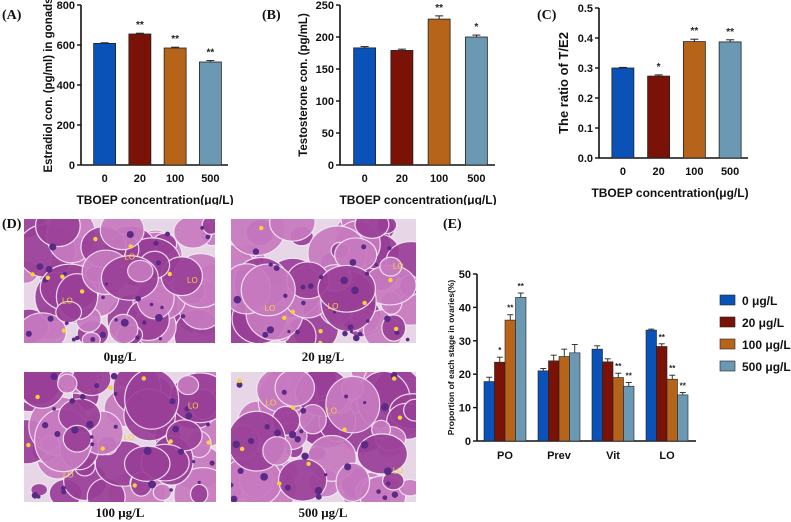  What do you see at coordinates (175, 179) in the screenshot?
I see `x-tick-label: 100` at bounding box center [175, 179].